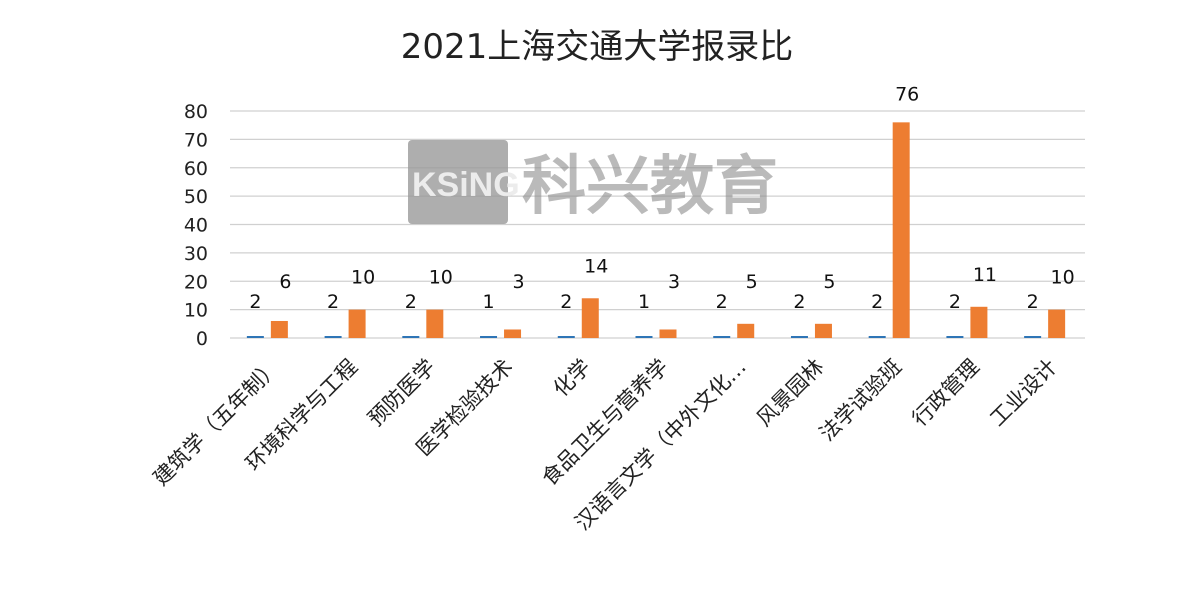 Image resolution: width=1202 pixels, height=592 pixels. What do you see at coordinates (985, 275) in the screenshot?
I see `data-label: 11` at bounding box center [985, 275].